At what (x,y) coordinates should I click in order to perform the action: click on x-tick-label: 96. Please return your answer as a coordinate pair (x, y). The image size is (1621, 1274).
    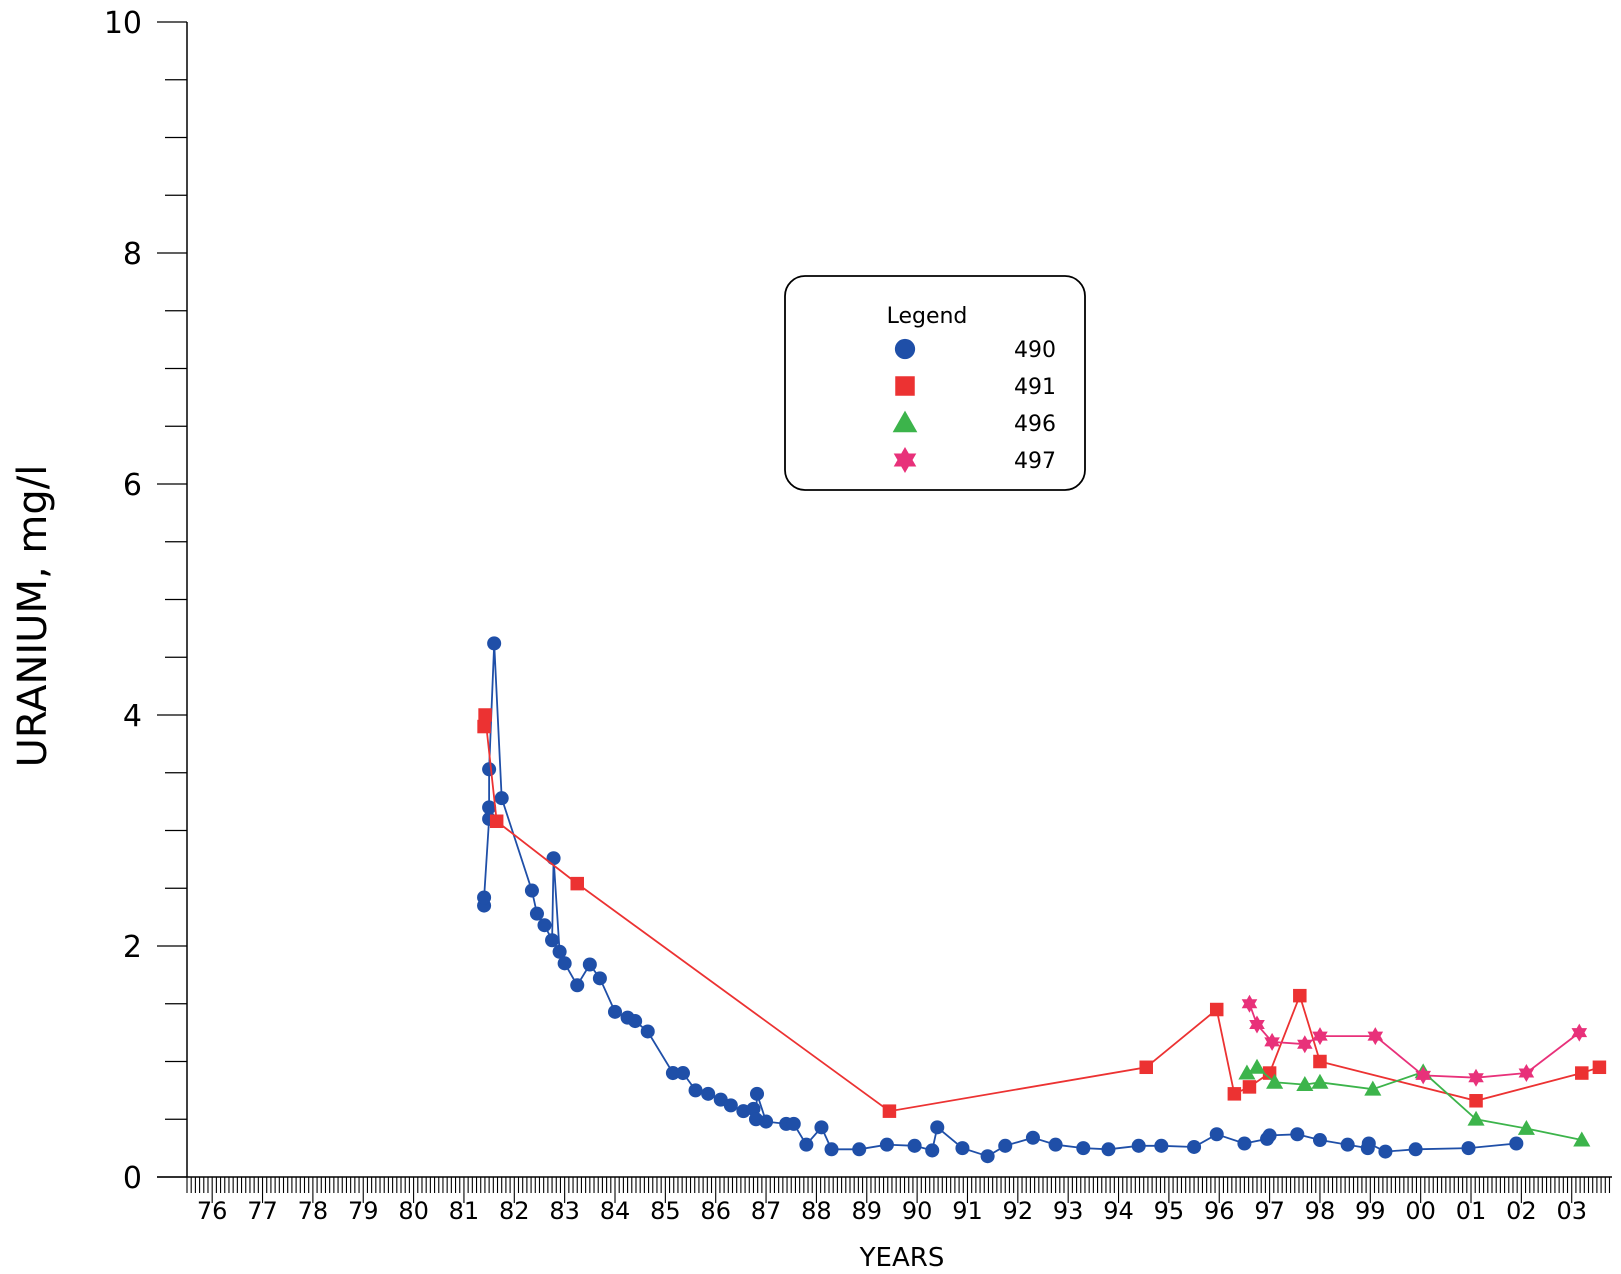
    Looking at the image, I should click on (1219, 1211).